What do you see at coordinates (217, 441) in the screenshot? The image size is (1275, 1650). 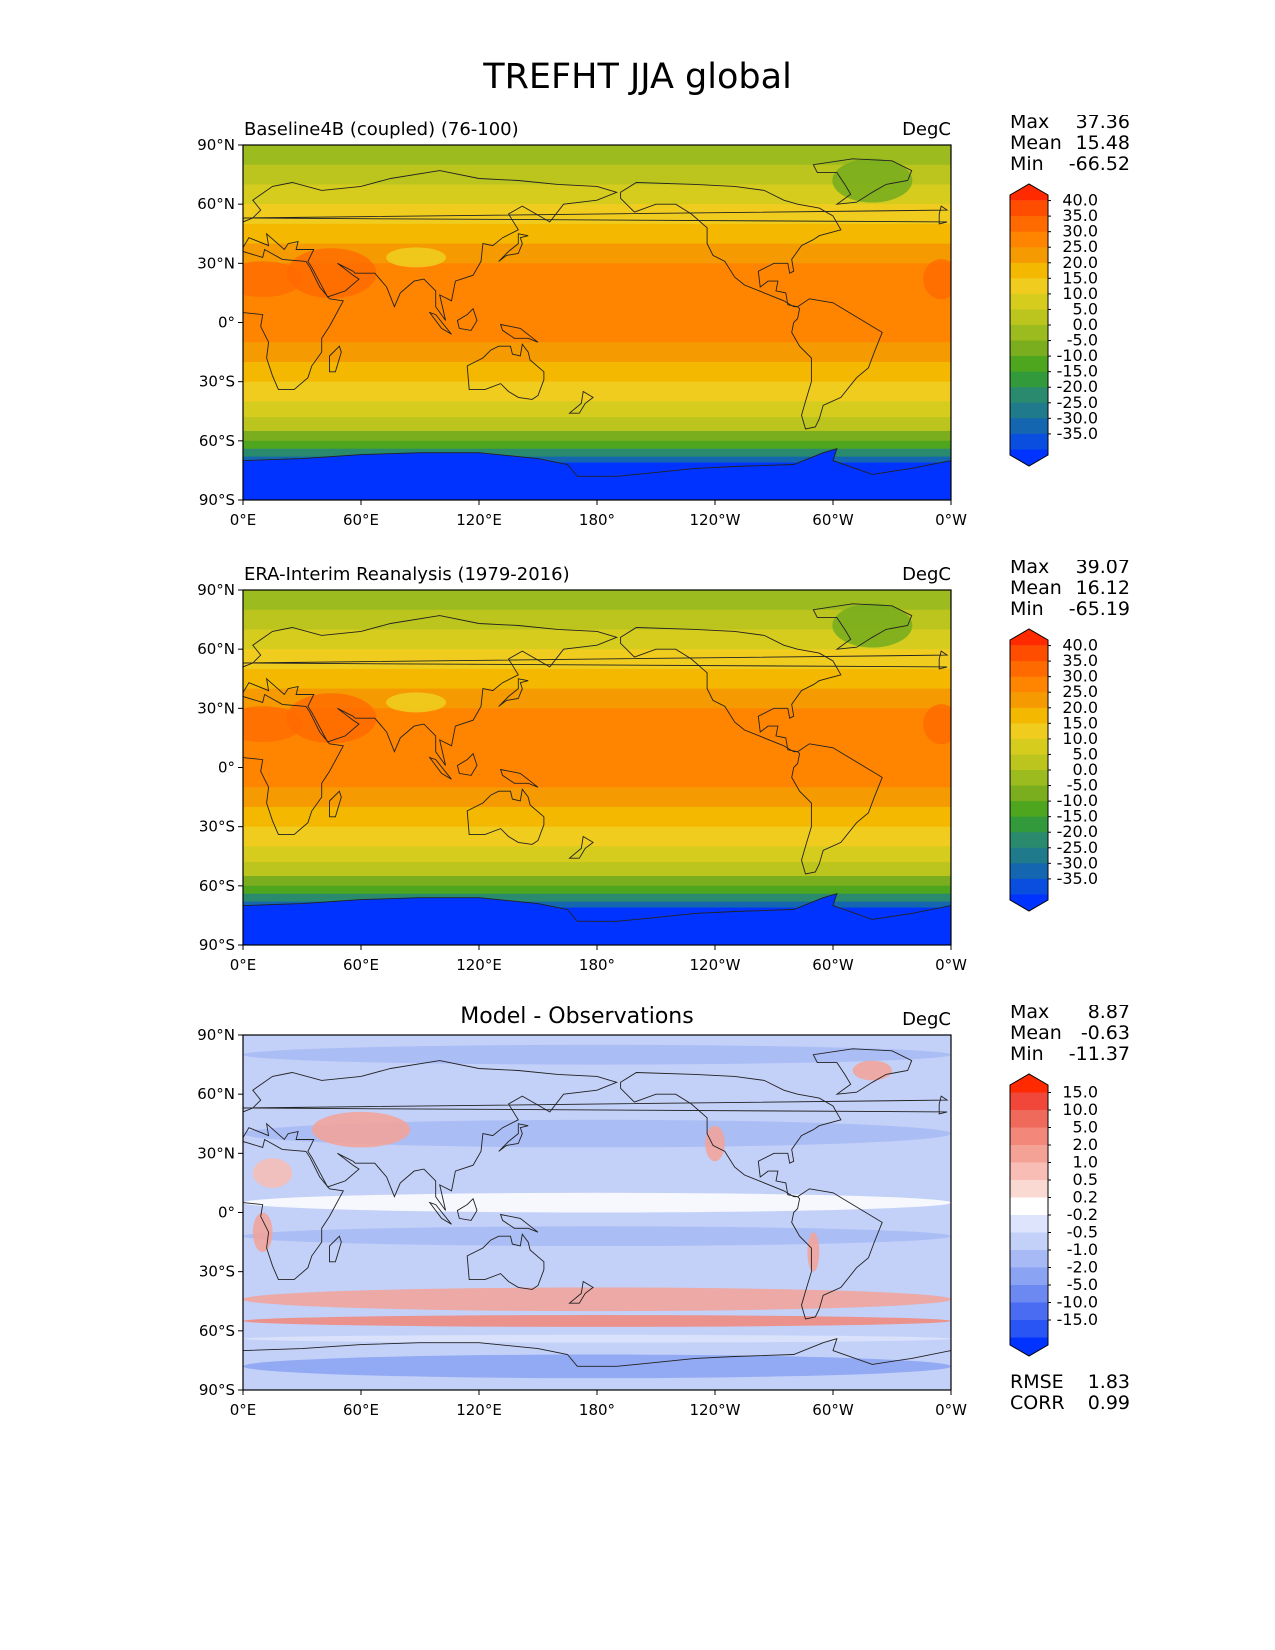 I see `lat-tick-label: 60°S` at bounding box center [217, 441].